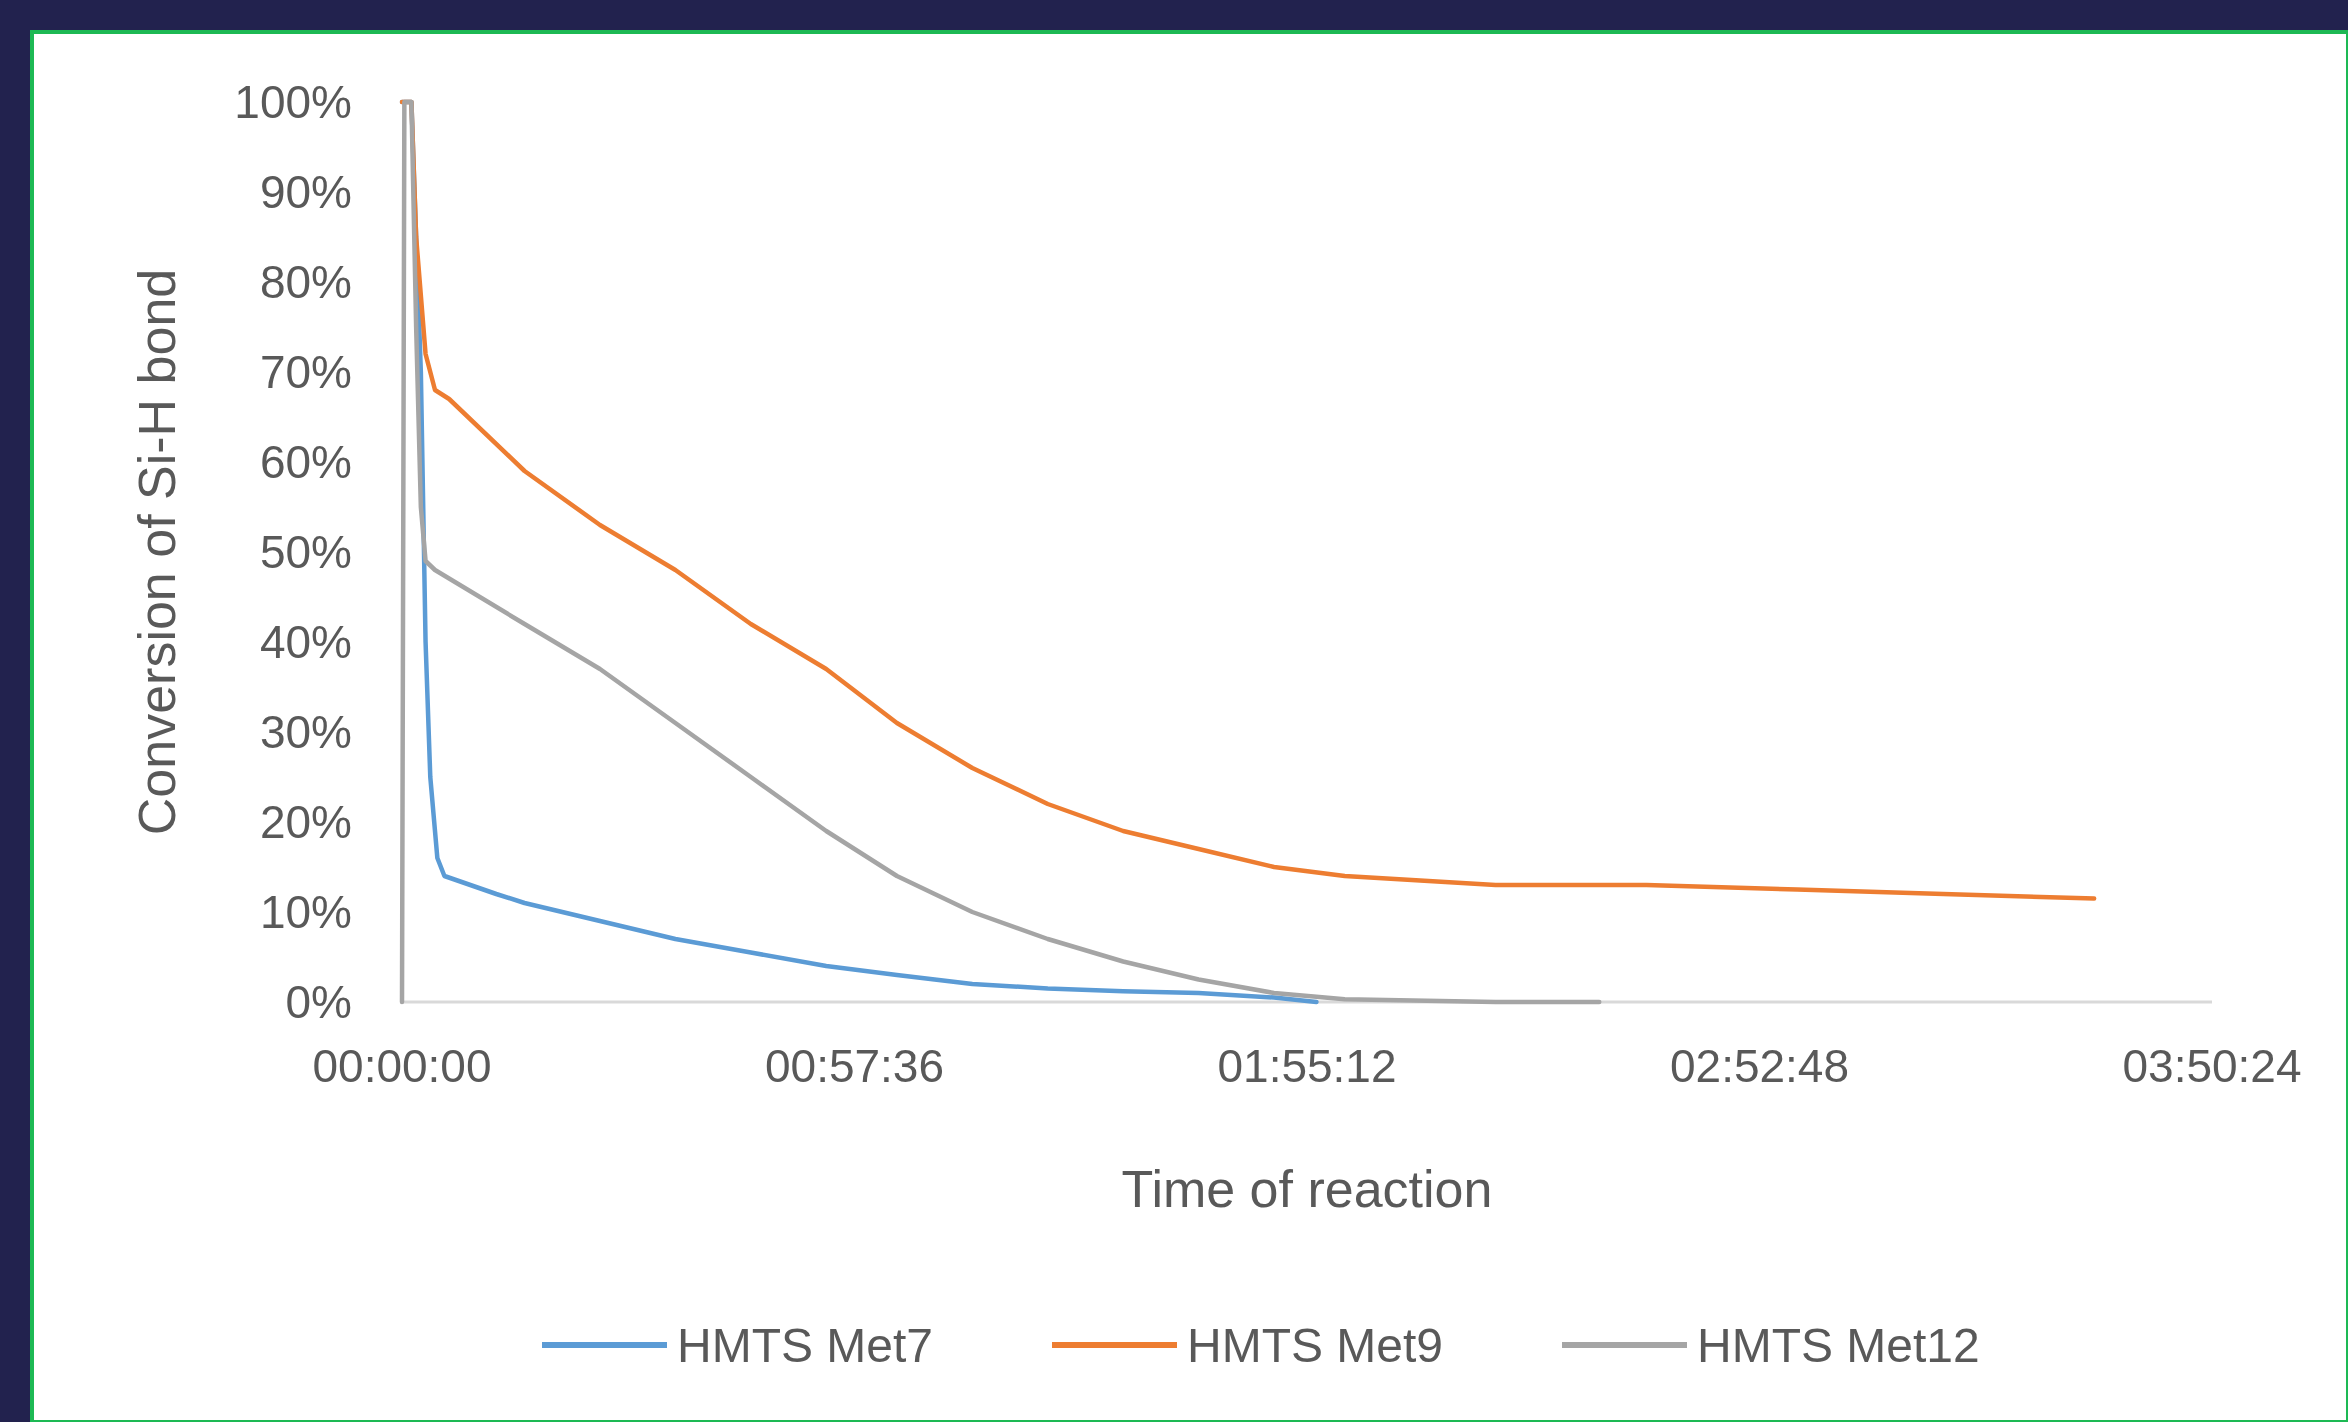  I want to click on y-tick-label: 80%, so click(305, 282).